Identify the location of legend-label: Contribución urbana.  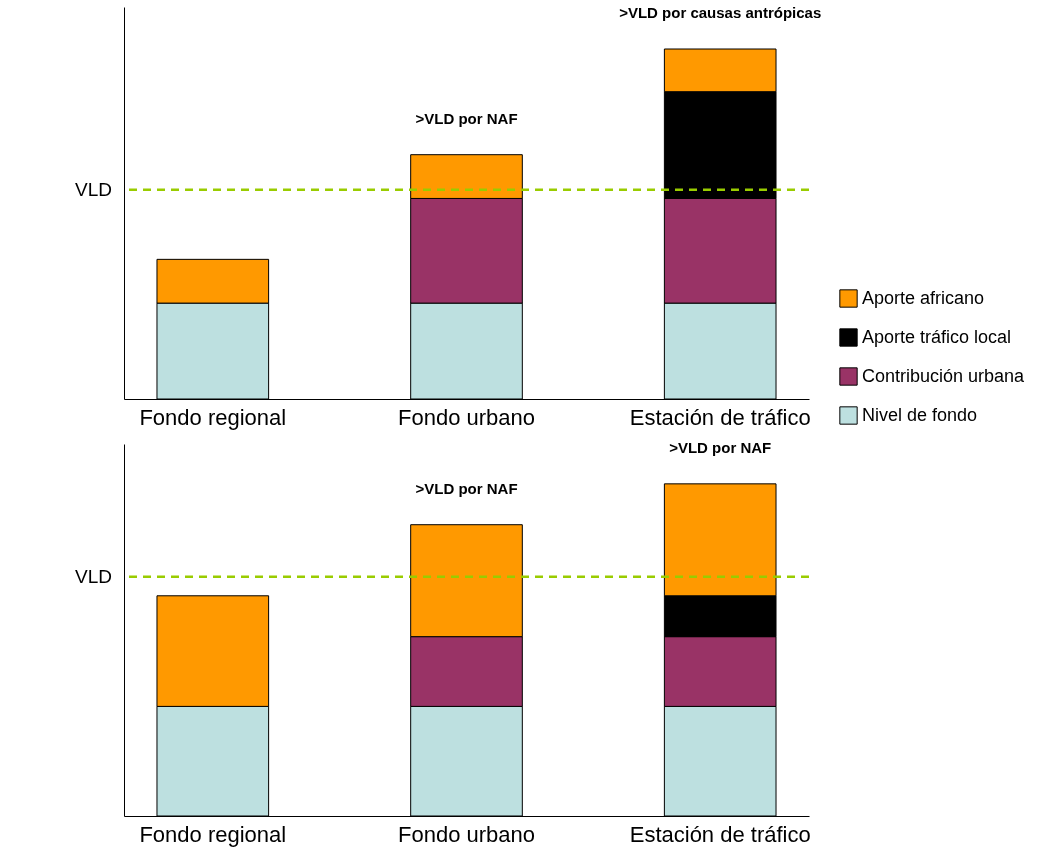
(944, 375).